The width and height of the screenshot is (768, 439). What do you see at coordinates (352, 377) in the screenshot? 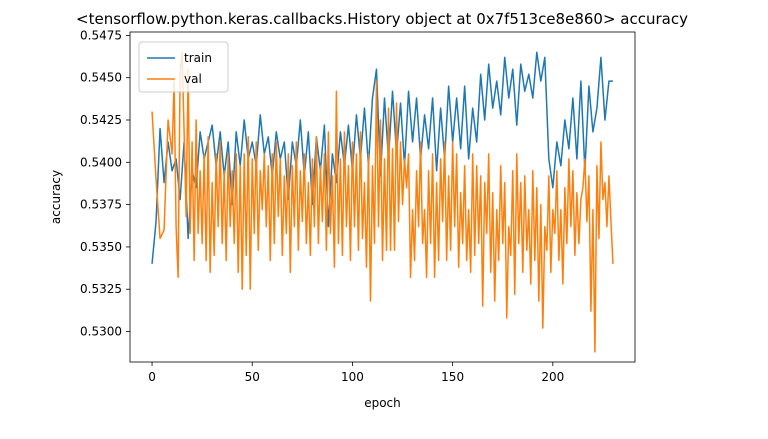
I see `x-tick-label: 100` at bounding box center [352, 377].